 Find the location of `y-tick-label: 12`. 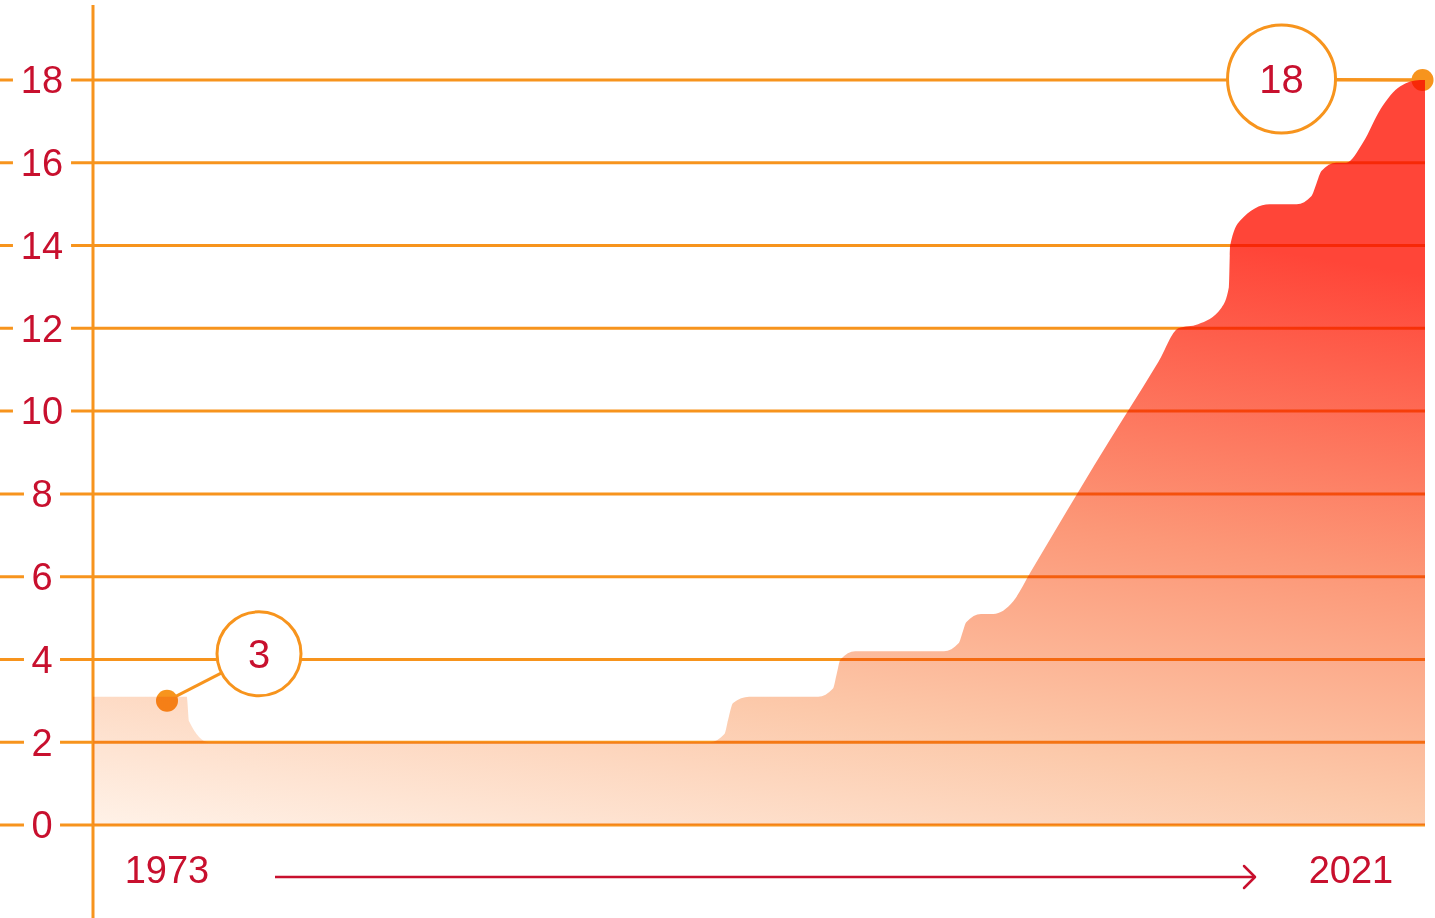

y-tick-label: 12 is located at coordinates (42, 328).